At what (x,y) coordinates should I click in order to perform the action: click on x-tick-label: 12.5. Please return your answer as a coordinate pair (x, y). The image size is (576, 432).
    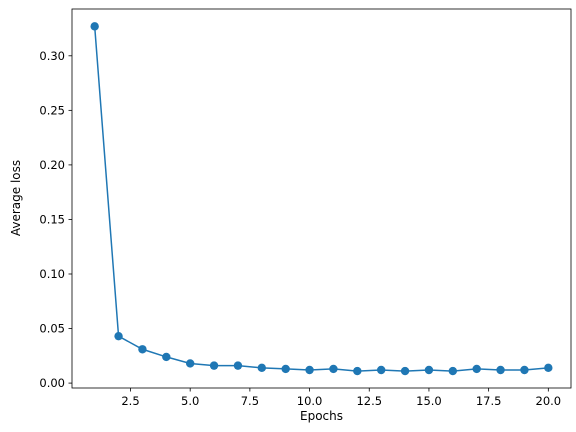
    Looking at the image, I should click on (369, 401).